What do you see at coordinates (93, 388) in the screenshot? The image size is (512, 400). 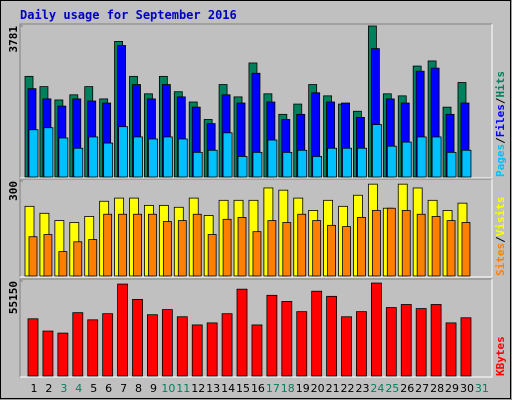 I see `x-tick-label: 5` at bounding box center [93, 388].